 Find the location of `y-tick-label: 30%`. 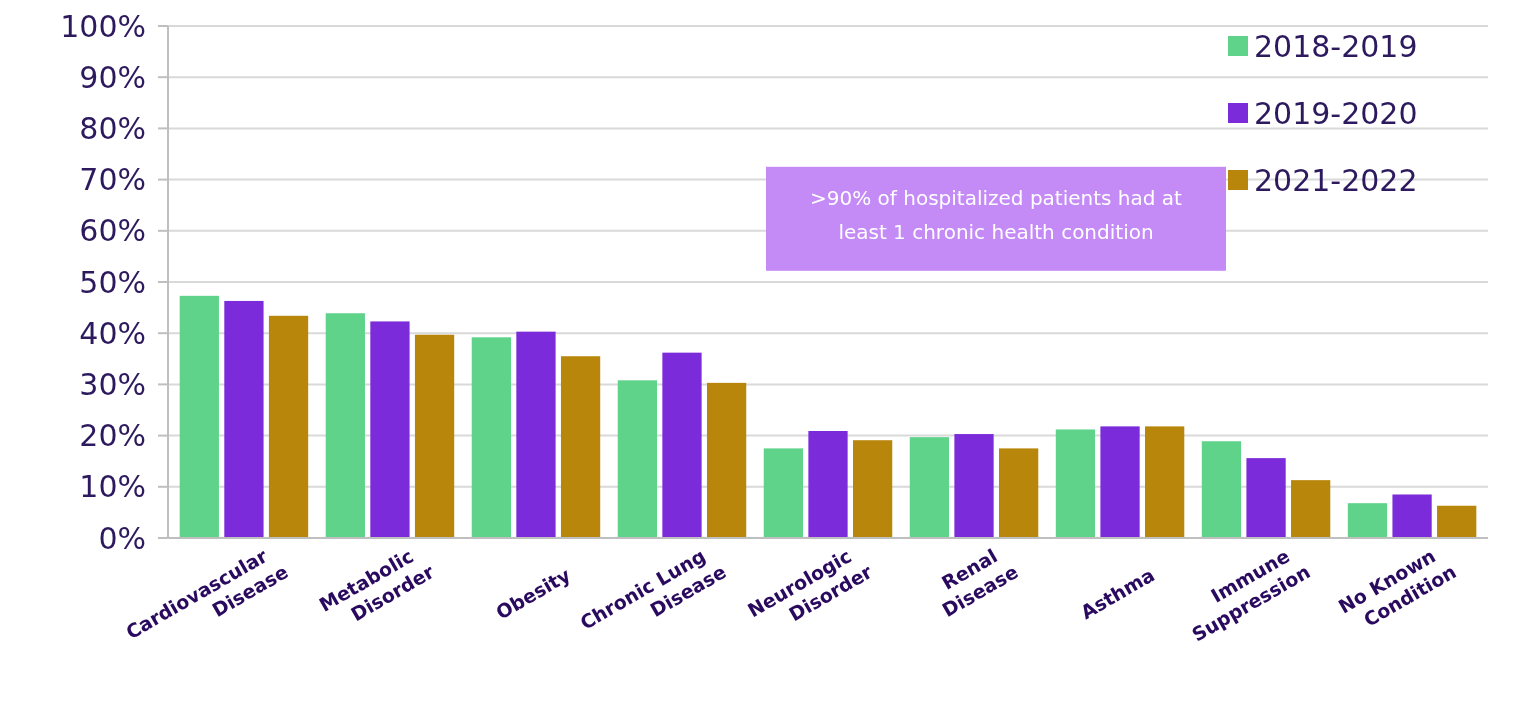

y-tick-label: 30% is located at coordinates (112, 384).